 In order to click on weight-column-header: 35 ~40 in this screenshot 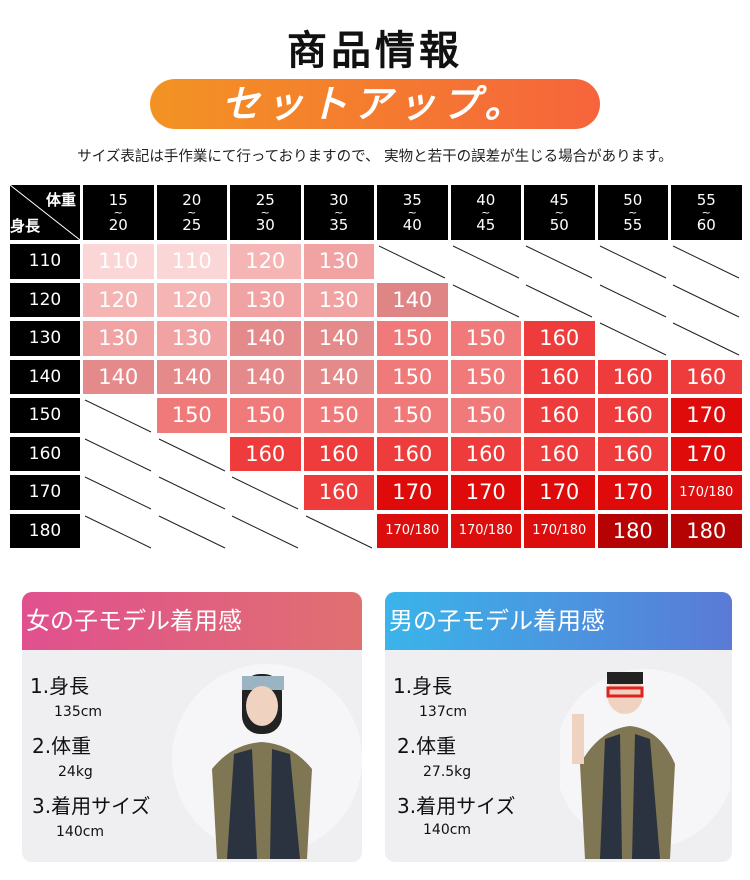, I will do `click(412, 212)`.